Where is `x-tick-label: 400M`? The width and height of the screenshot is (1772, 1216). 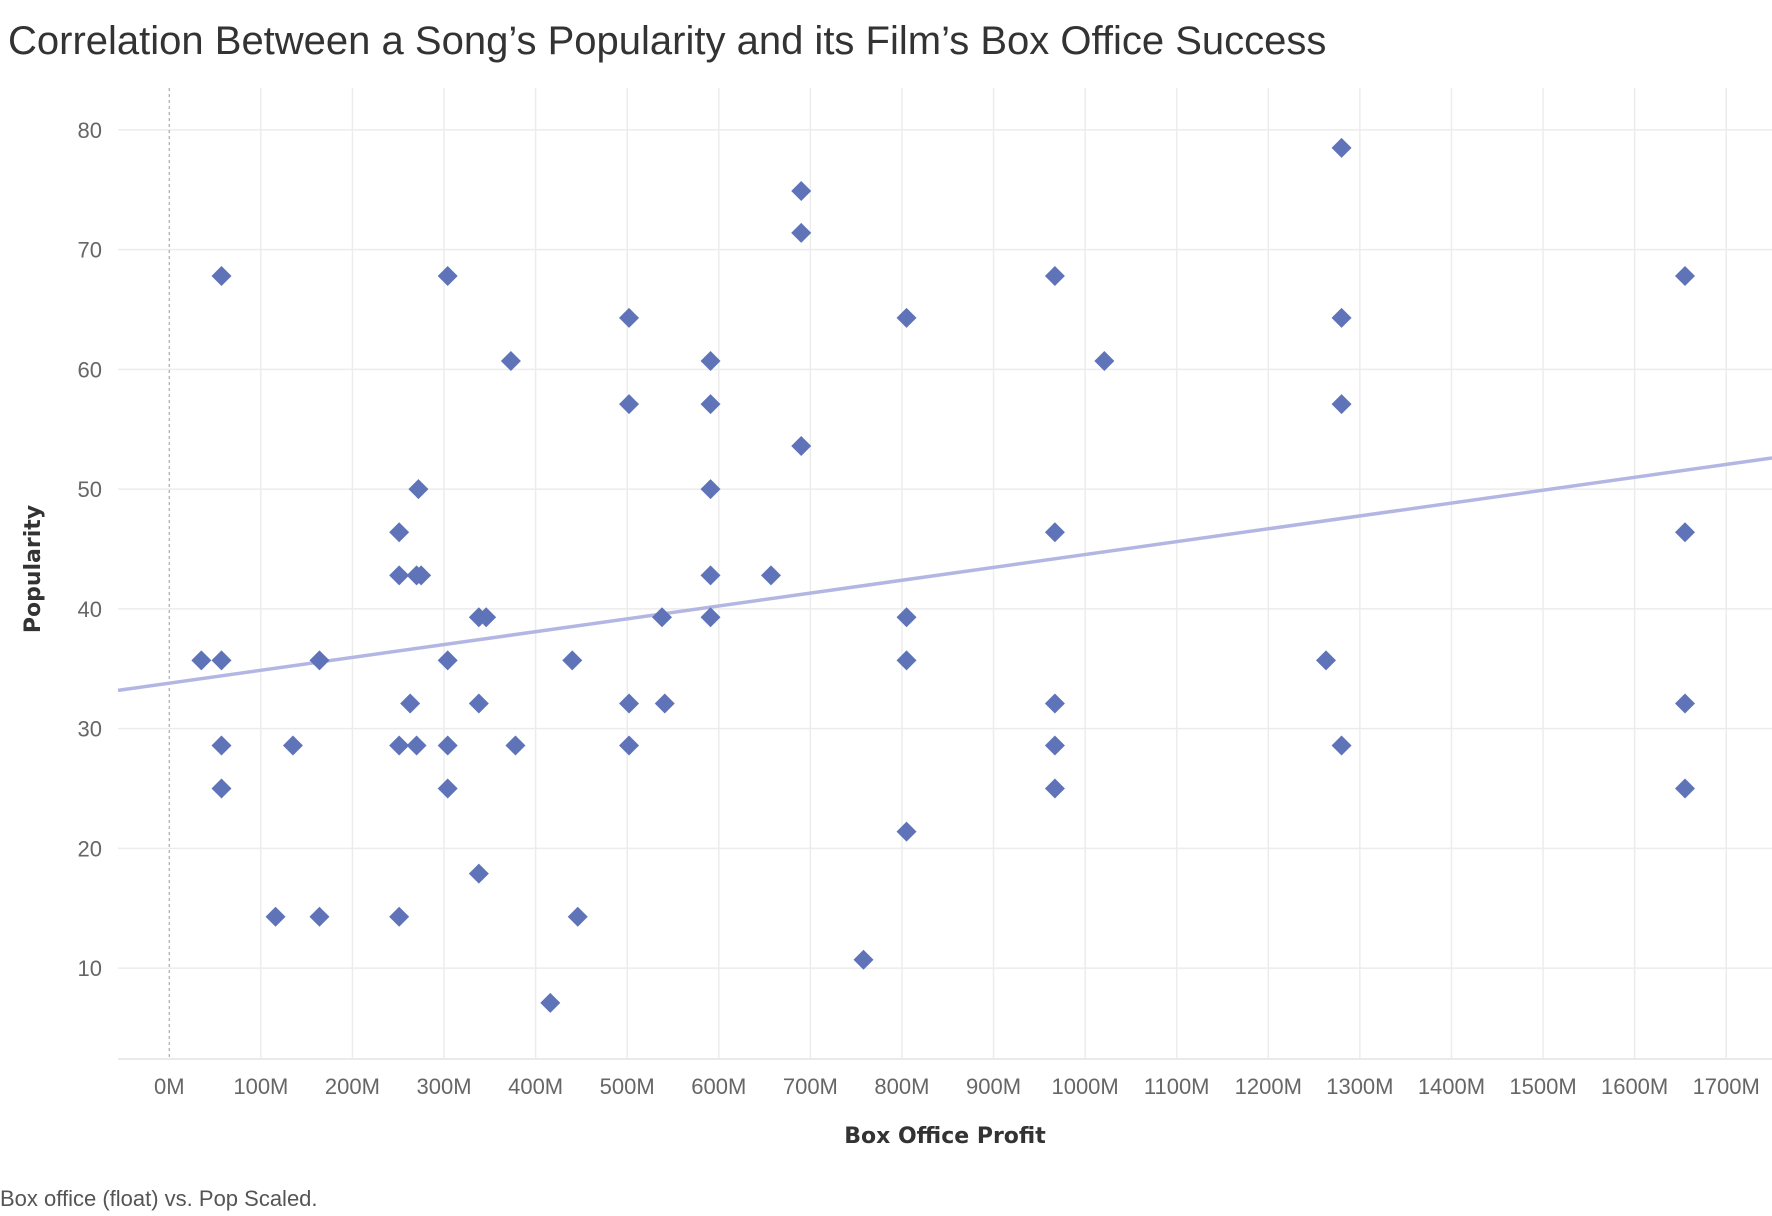 x-tick-label: 400M is located at coordinates (535, 1086).